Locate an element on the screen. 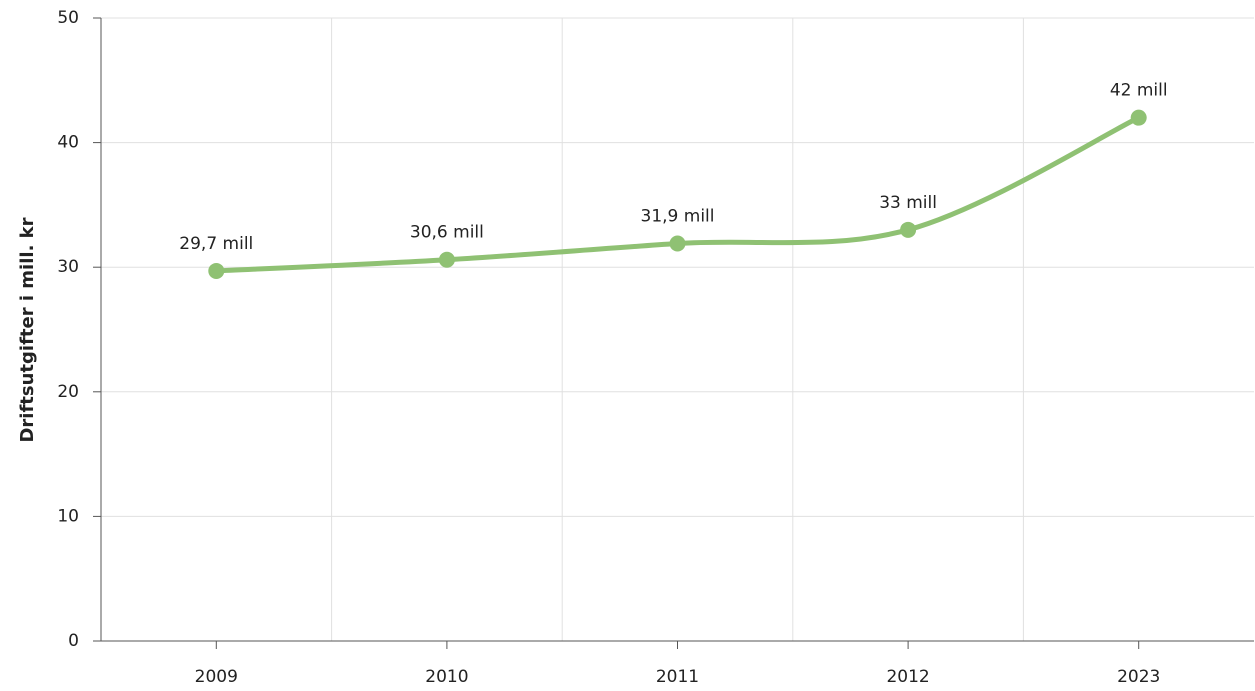  y-tick-label: 50 is located at coordinates (68, 18).